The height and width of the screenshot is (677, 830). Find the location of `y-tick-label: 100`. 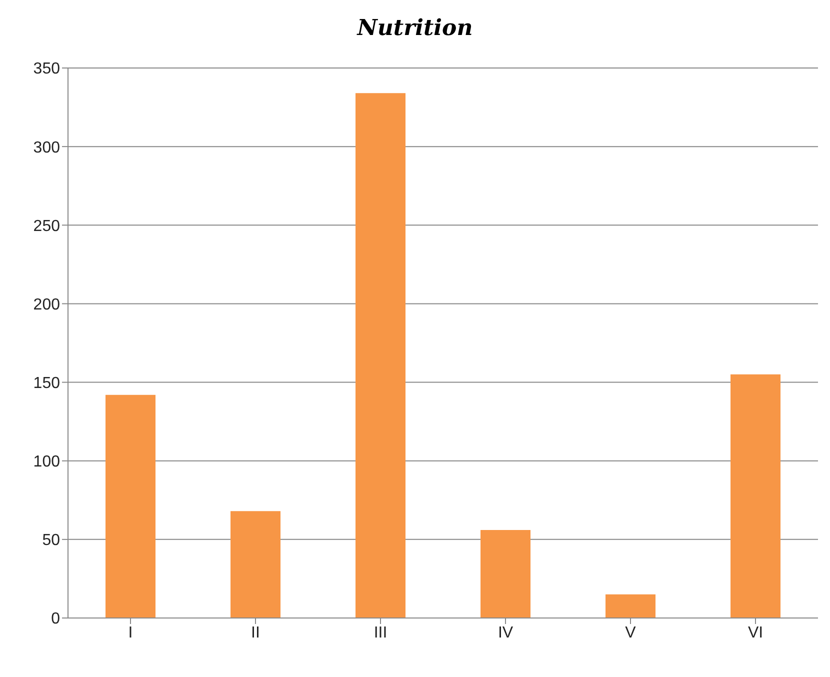

y-tick-label: 100 is located at coordinates (46, 462).